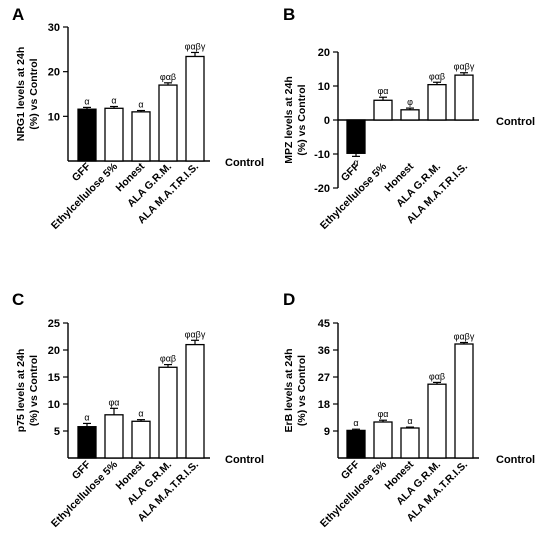  What do you see at coordinates (54, 324) in the screenshot?
I see `y-tick-label: 25` at bounding box center [54, 324].